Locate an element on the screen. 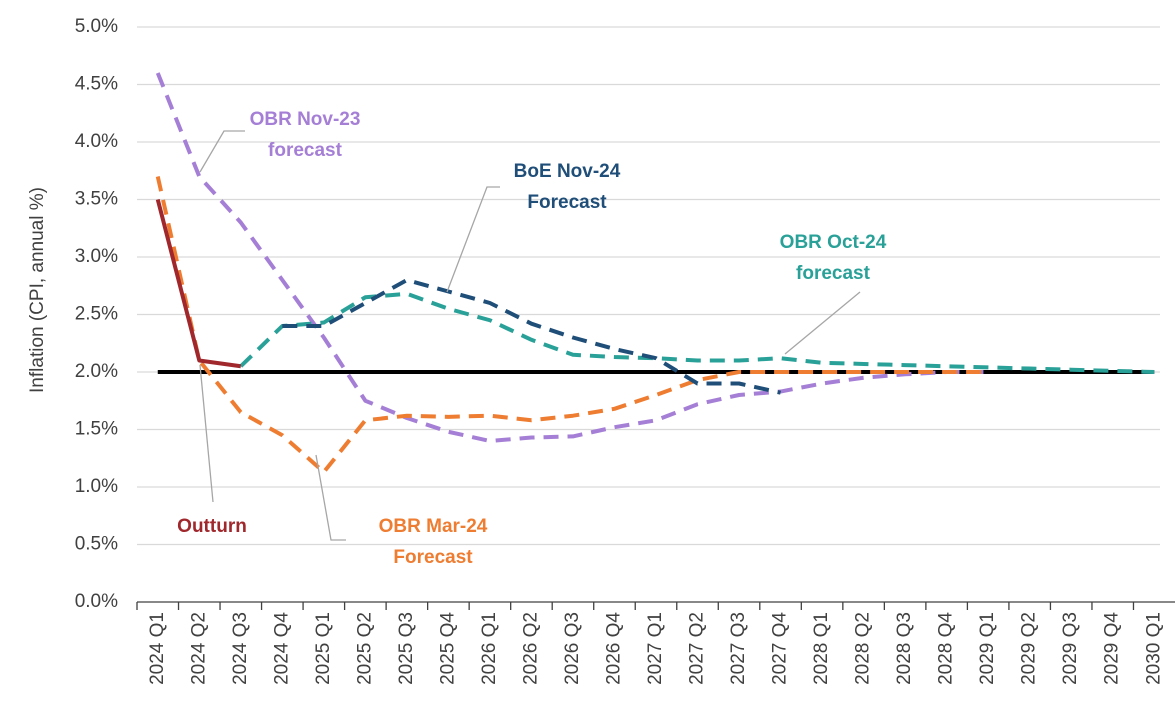  series-label: OBR Nov-23 forecast is located at coordinates (305, 135).